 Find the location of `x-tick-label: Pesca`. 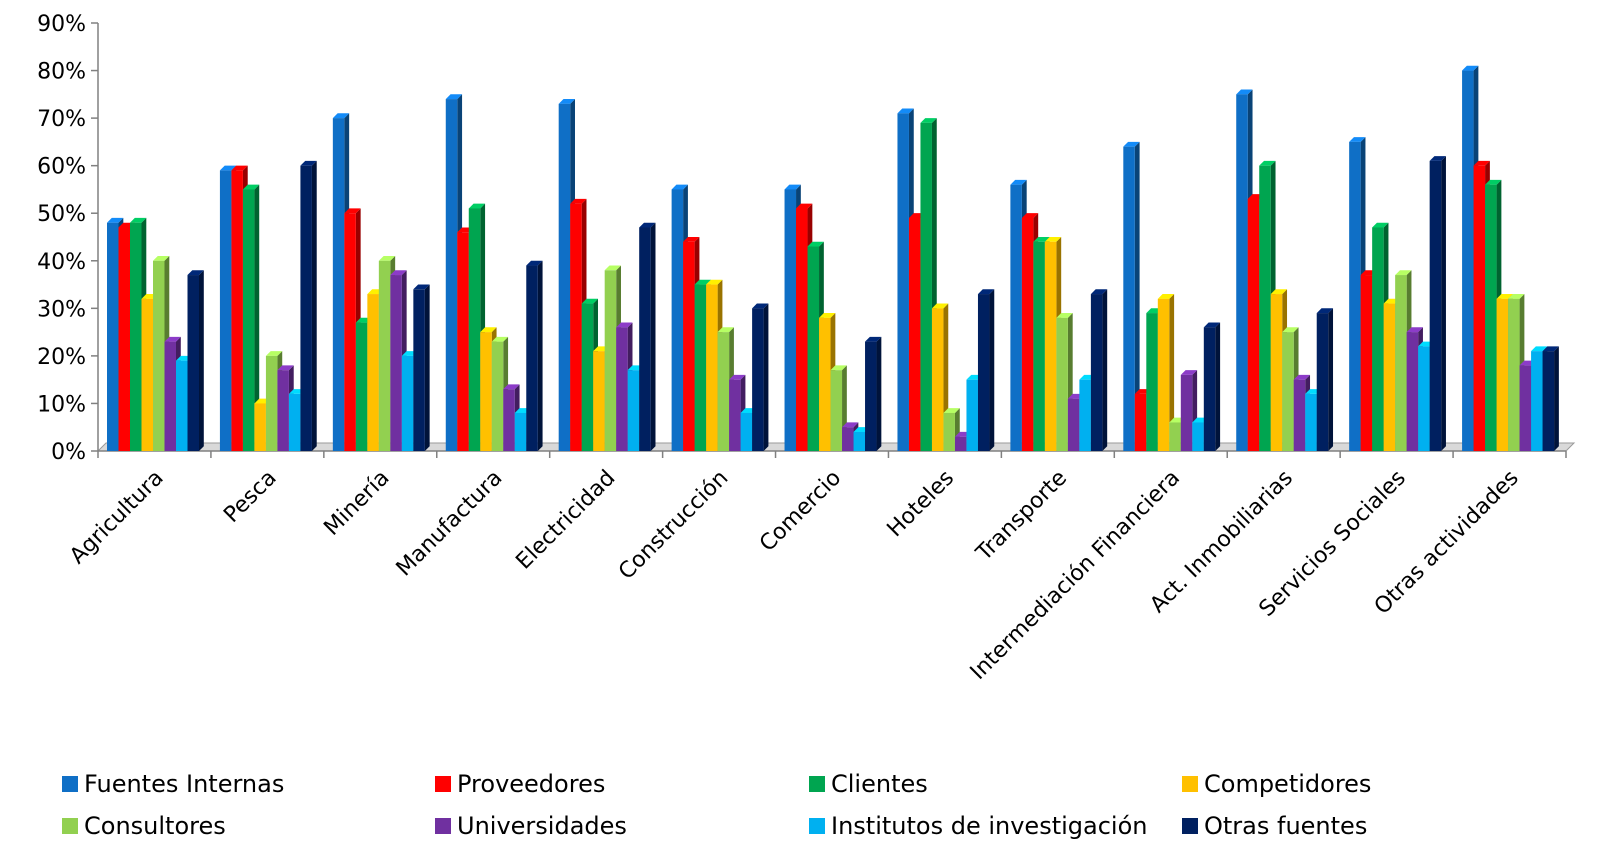

x-tick-label: Pesca is located at coordinates (250, 497).